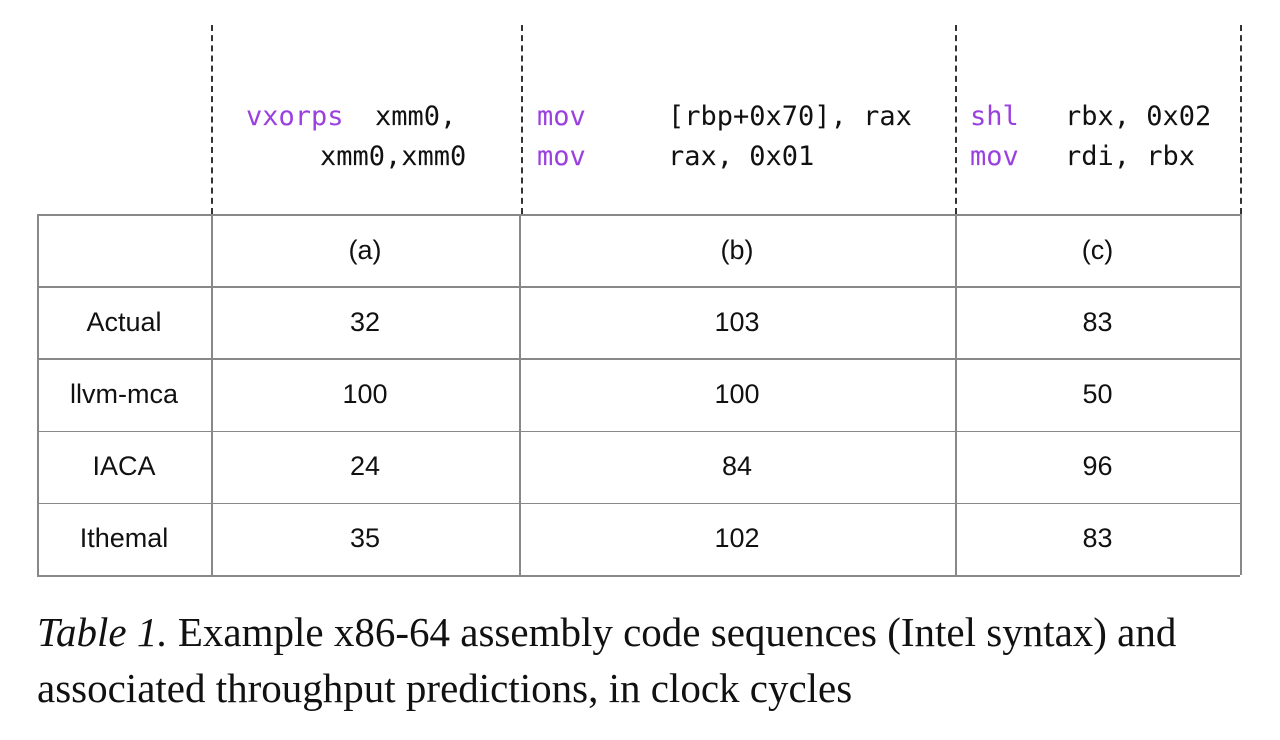 The height and width of the screenshot is (740, 1280). I want to click on row-label: IACA, so click(124, 466).